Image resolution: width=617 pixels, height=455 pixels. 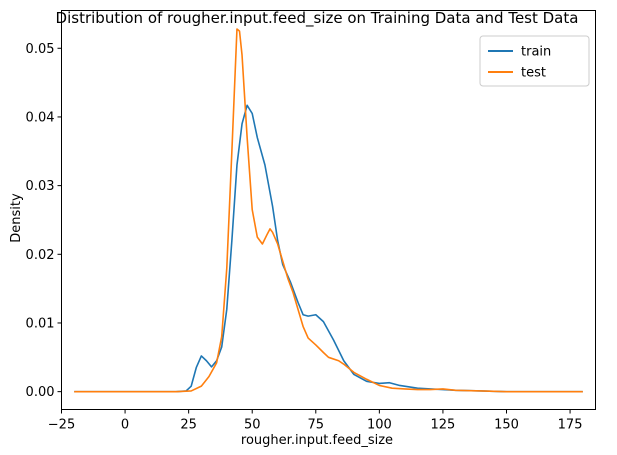 I want to click on x-tick-label: 75, so click(x=316, y=425).